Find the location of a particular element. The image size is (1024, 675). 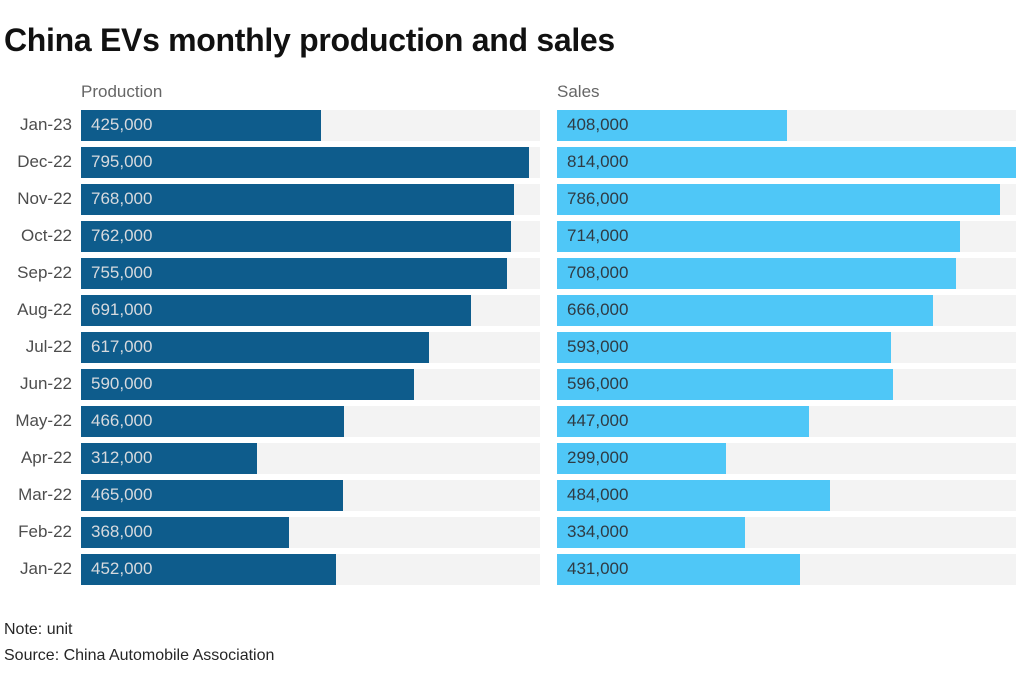

sales-bar-track: 593,000 is located at coordinates (786, 347).